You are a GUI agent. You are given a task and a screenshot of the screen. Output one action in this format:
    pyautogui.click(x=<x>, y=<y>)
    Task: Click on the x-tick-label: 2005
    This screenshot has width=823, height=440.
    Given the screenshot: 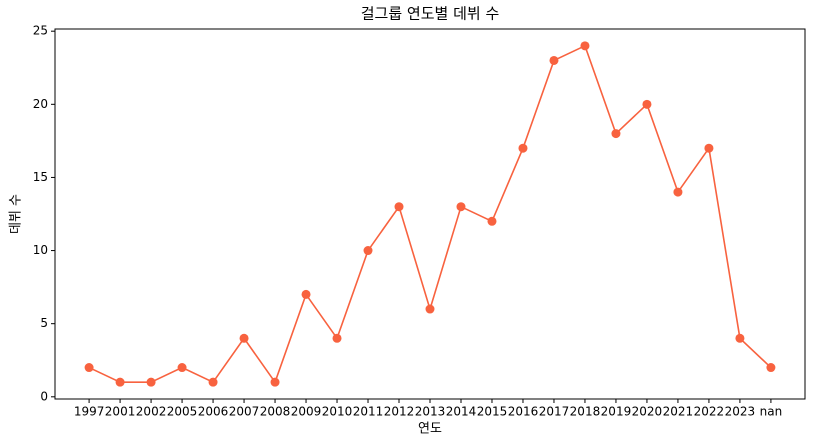 What is the action you would take?
    pyautogui.click(x=182, y=412)
    